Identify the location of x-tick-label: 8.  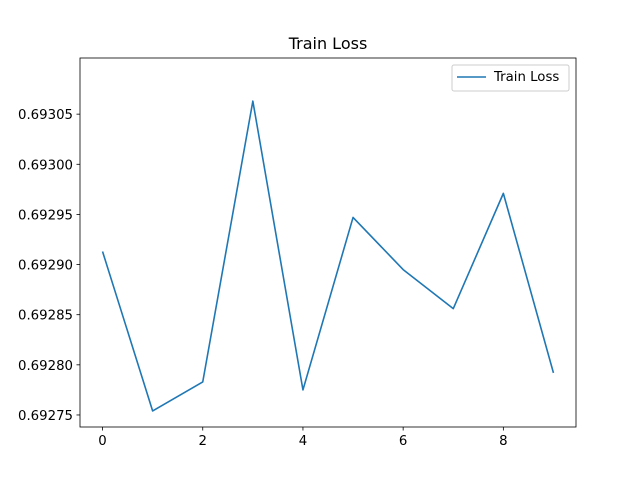
(503, 441).